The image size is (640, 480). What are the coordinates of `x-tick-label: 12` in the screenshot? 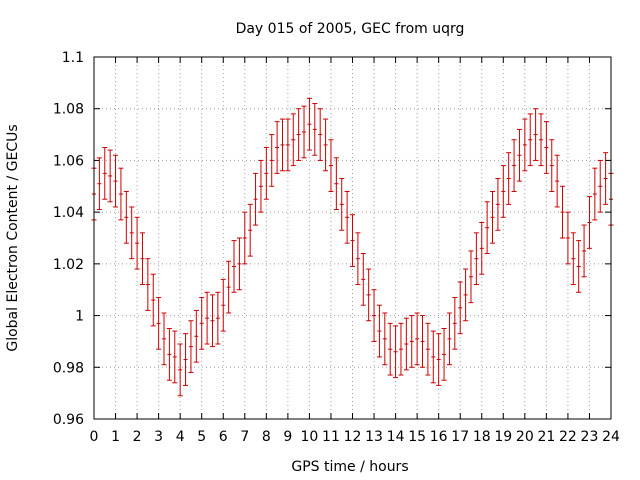 It's located at (353, 437).